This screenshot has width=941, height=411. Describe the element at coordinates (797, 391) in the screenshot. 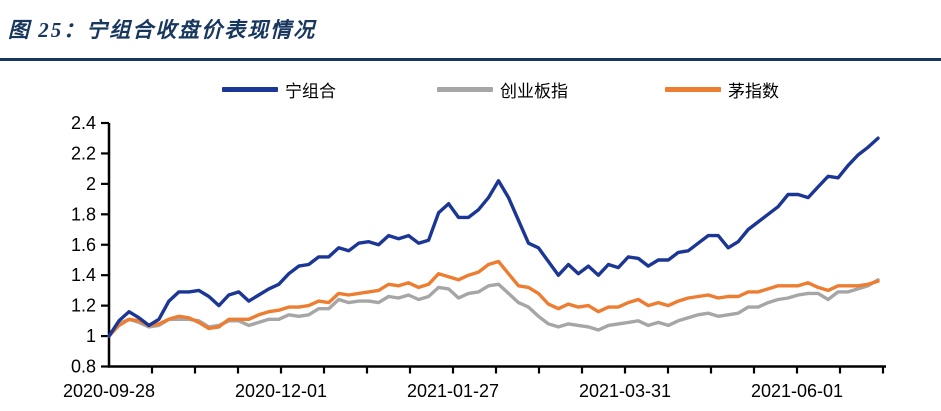

I see `x-axis-tick-label: 2021-06-01` at that location.